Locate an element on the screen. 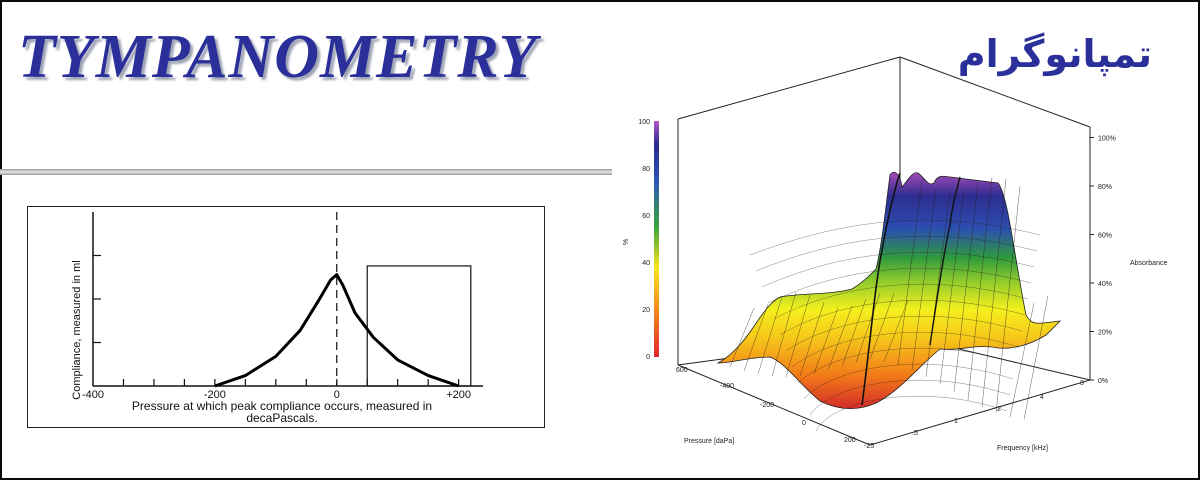 The height and width of the screenshot is (480, 1200). absorbance-tick-label: 20% is located at coordinates (1105, 333).